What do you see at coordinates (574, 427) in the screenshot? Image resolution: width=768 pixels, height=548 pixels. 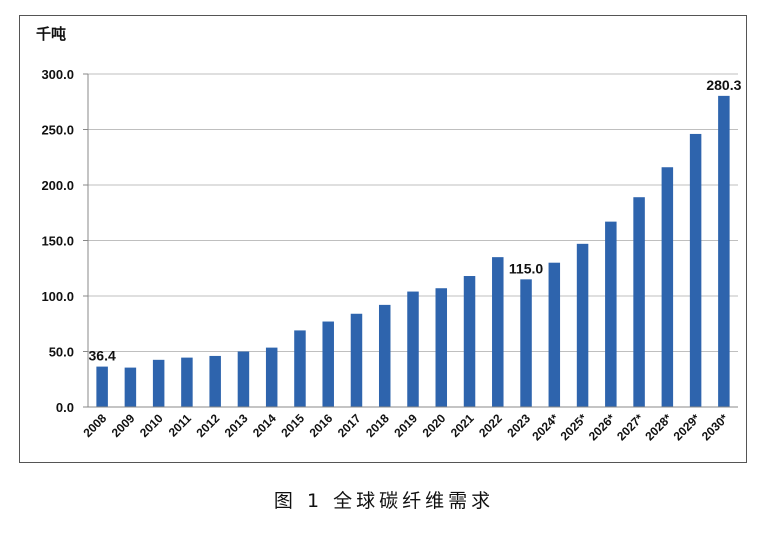 I see `x-tick-label: 2025*` at bounding box center [574, 427].